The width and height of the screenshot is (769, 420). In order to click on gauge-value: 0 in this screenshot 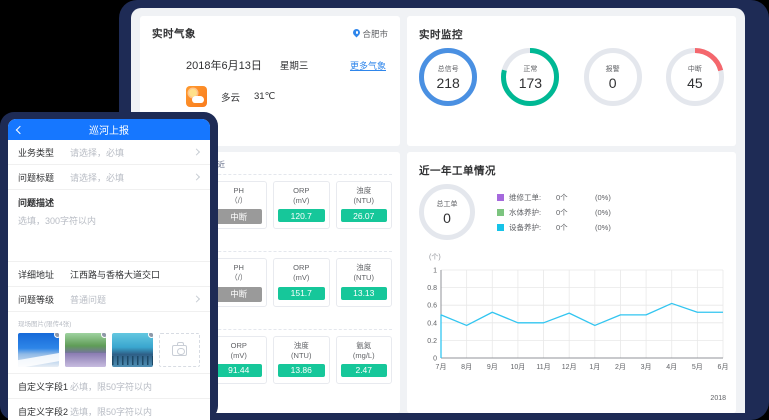, I will do `click(612, 82)`.